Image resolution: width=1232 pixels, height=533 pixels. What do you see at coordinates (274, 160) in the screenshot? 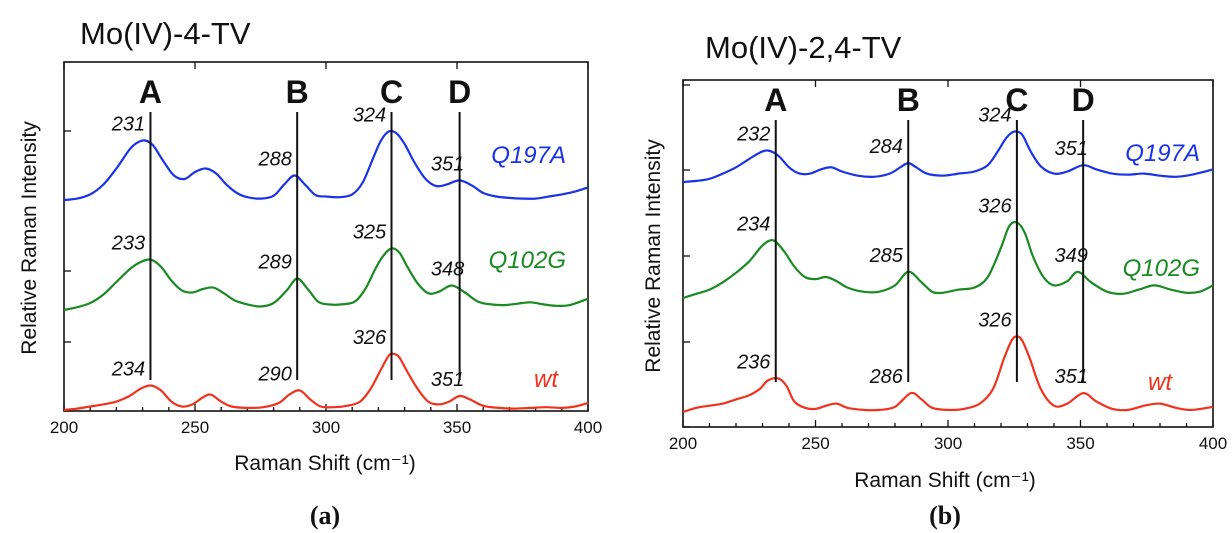
I see `peak-value-label: 288` at bounding box center [274, 160].